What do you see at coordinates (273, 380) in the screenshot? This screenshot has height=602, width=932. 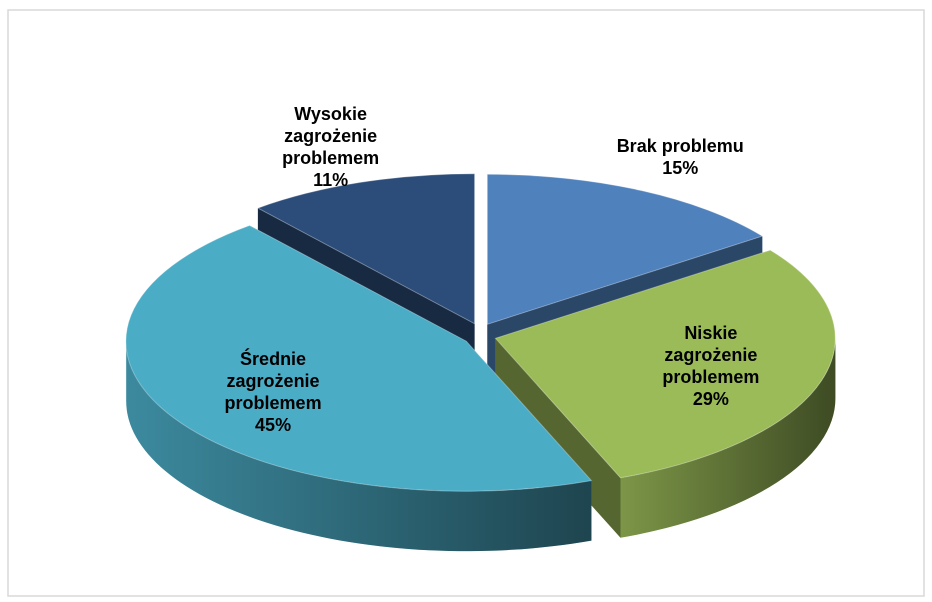 I see `category-label: Średnie zagrożenie problemem` at bounding box center [273, 380].